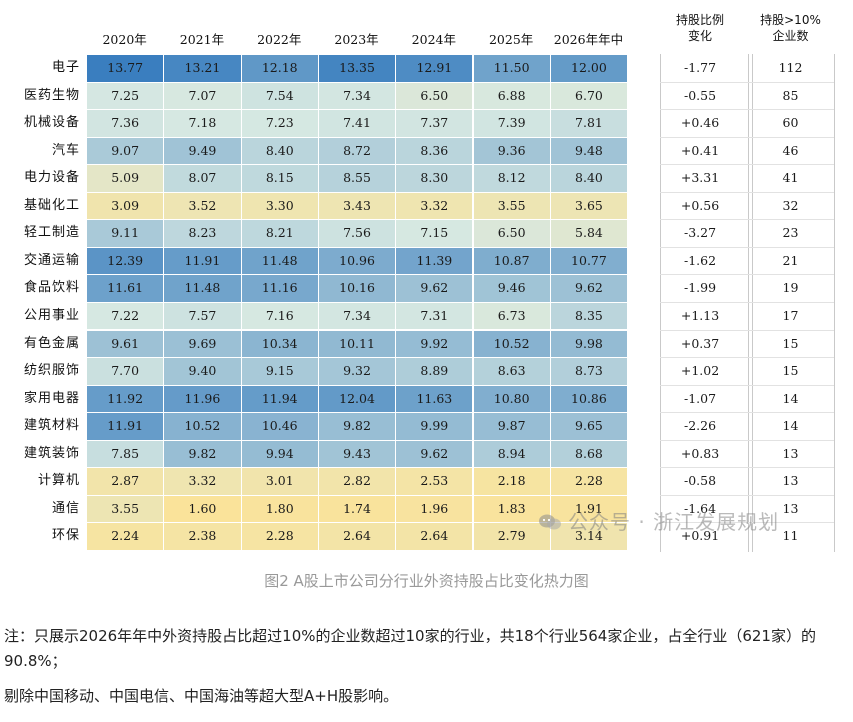  Describe the element at coordinates (202, 316) in the screenshot. I see `heatmap-cell: 7.57` at that location.